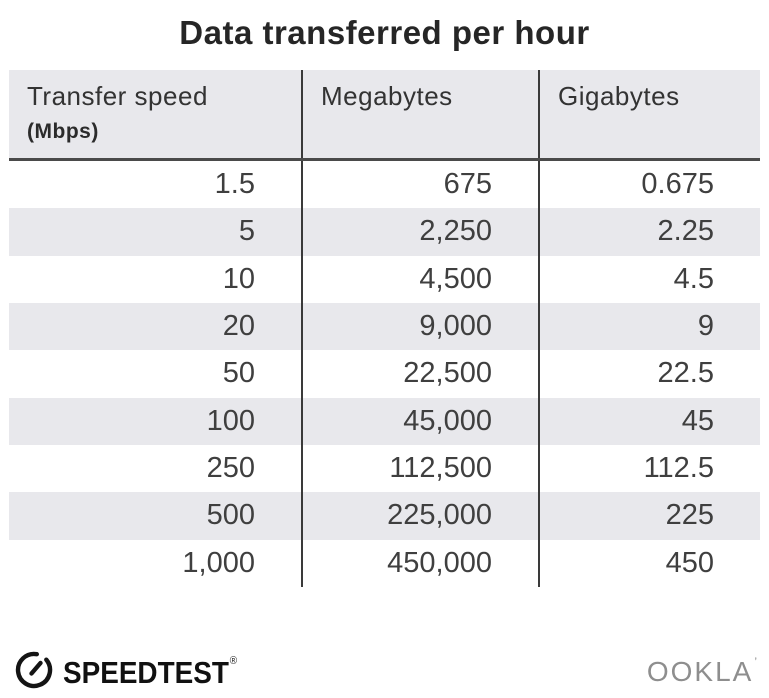  I want to click on table-row: 10 4,500 4.5, so click(384, 279).